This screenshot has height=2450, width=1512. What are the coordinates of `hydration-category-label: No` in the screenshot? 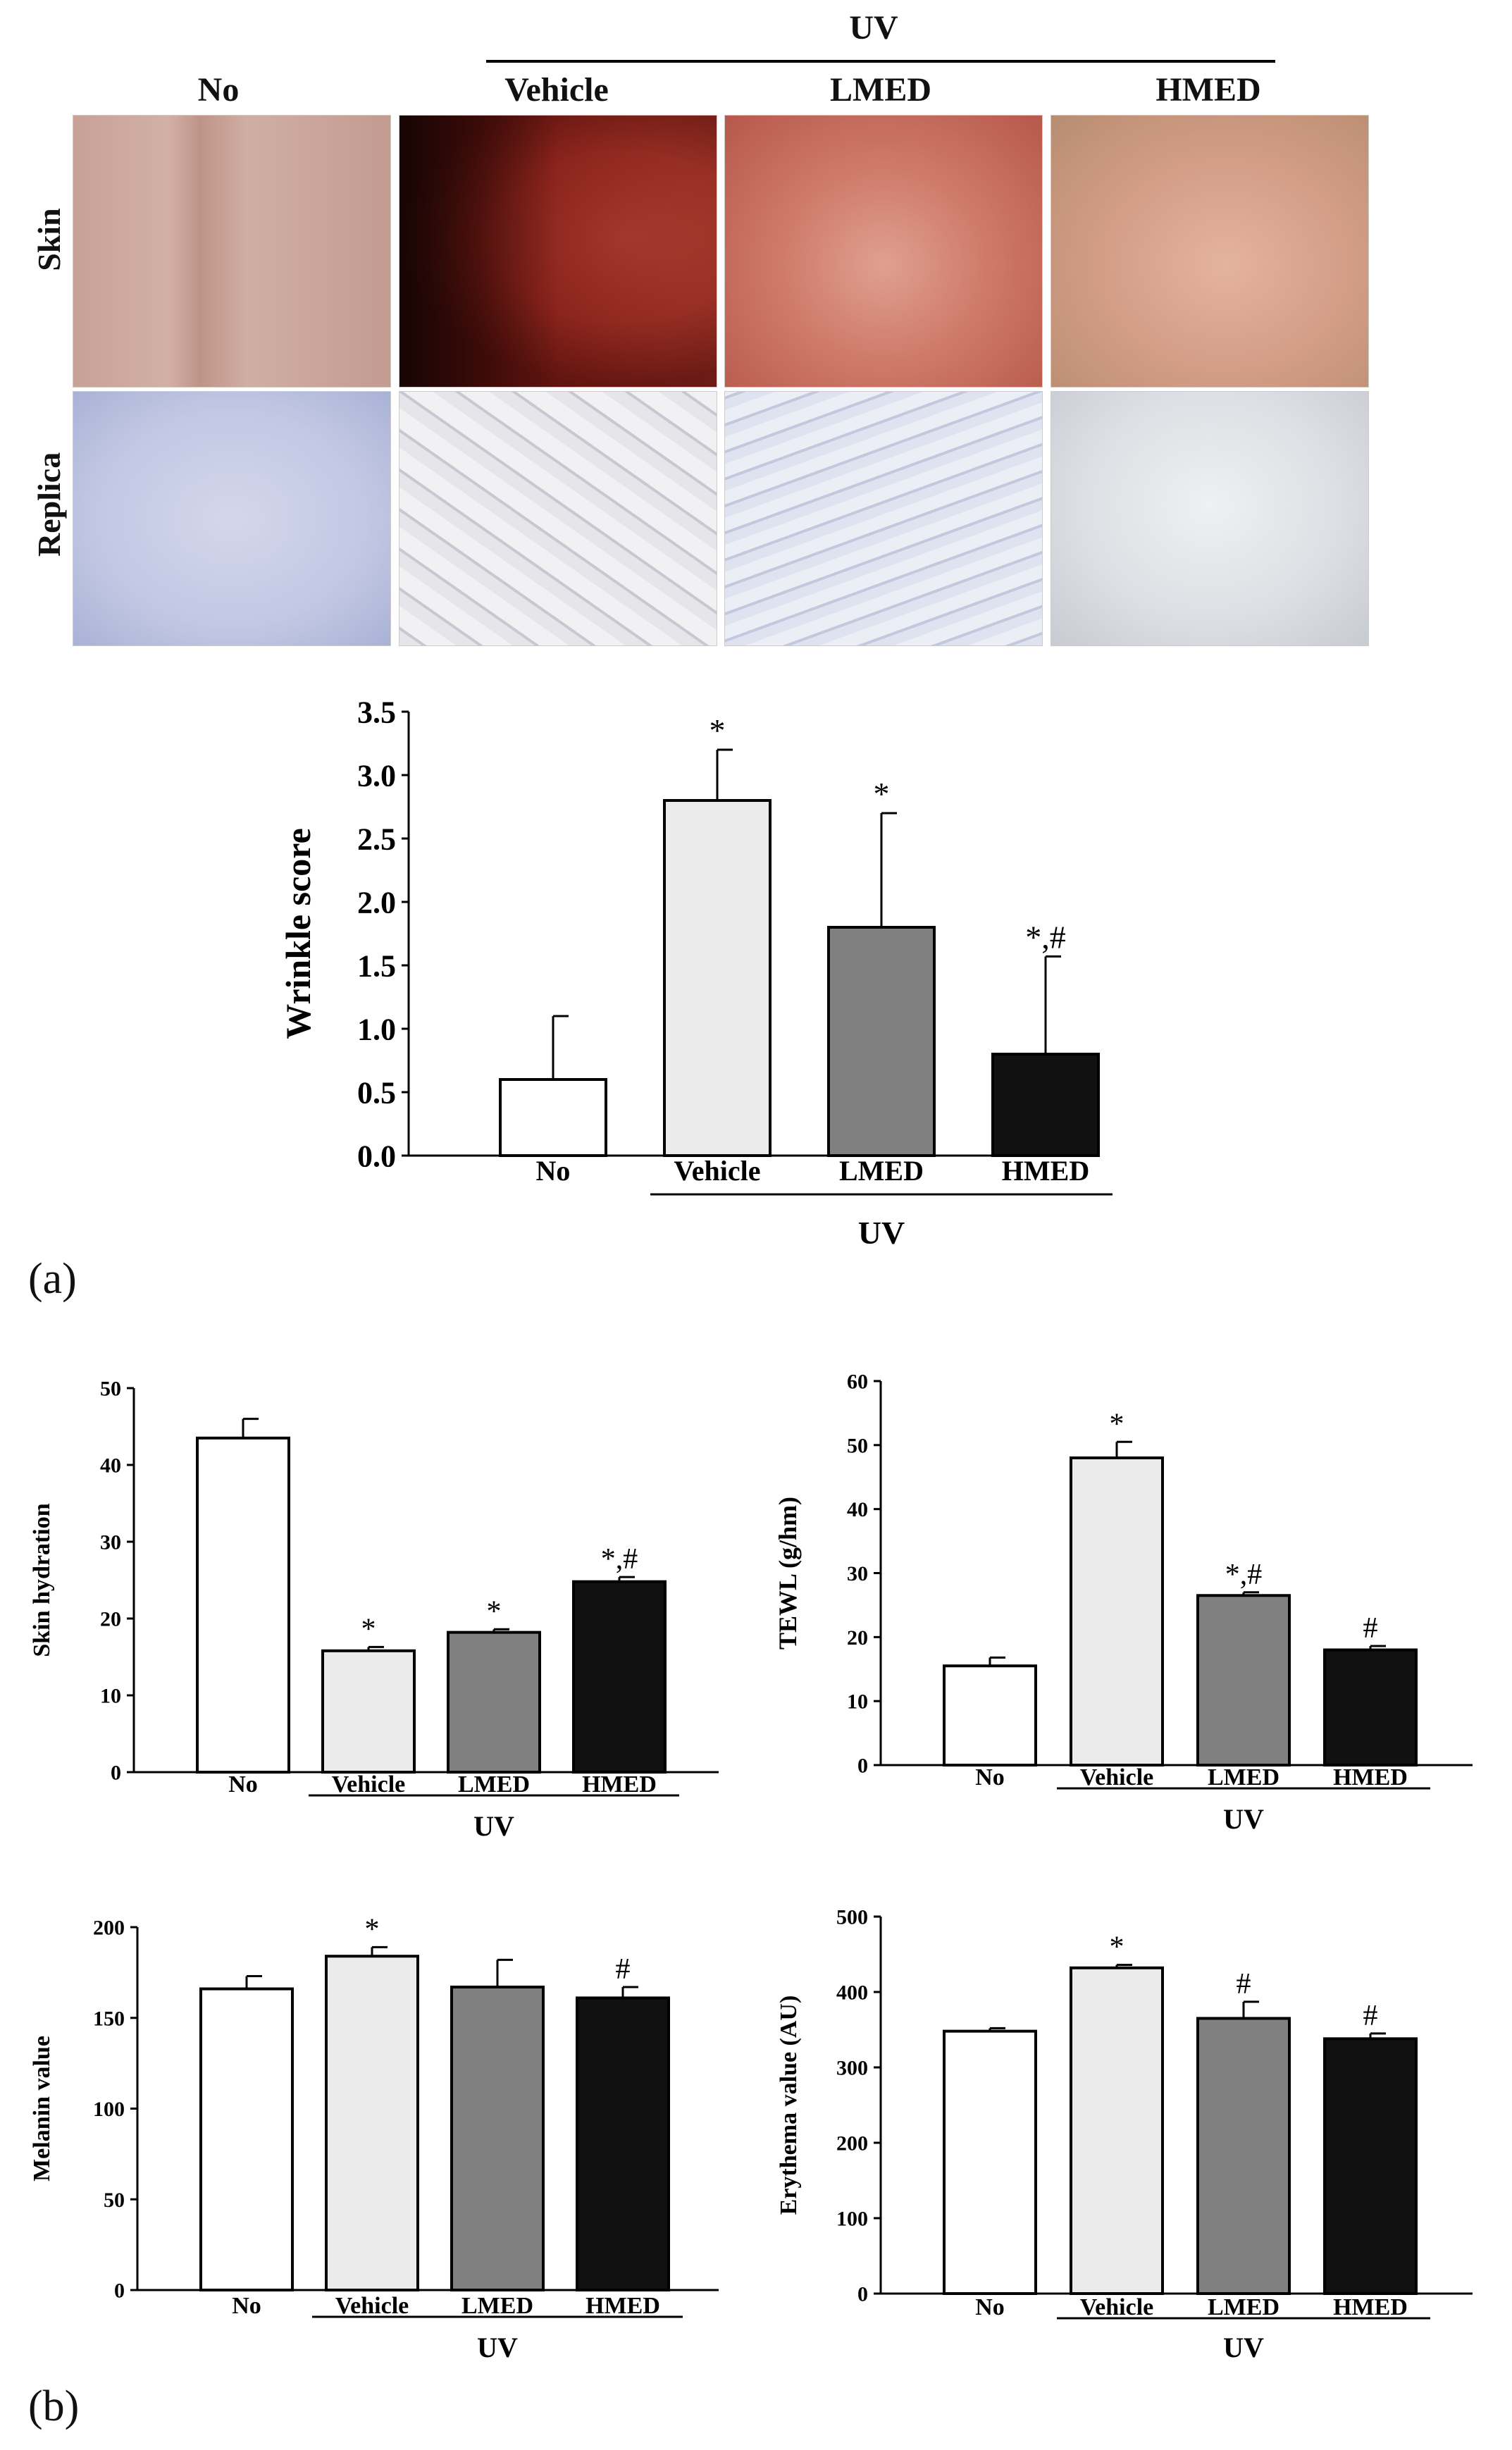 It's located at (243, 1784).